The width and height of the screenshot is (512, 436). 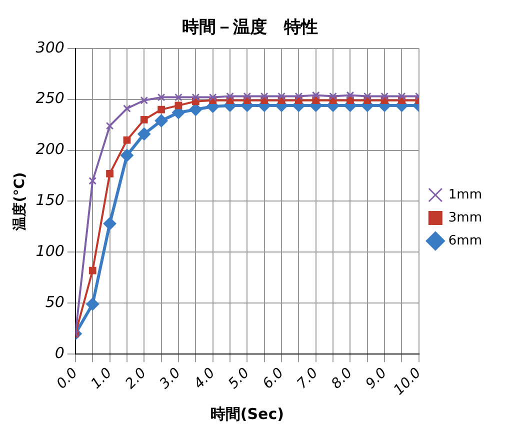 What do you see at coordinates (19, 202) in the screenshot?
I see `y-axis-title: 温度(°C)` at bounding box center [19, 202].